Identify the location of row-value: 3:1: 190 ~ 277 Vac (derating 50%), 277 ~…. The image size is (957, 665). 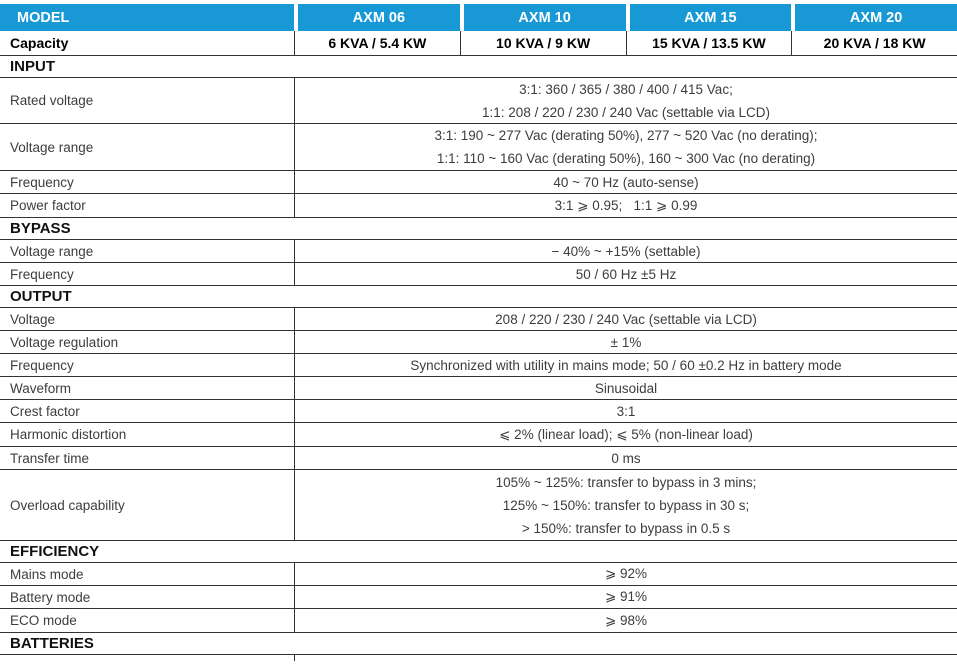
(625, 147).